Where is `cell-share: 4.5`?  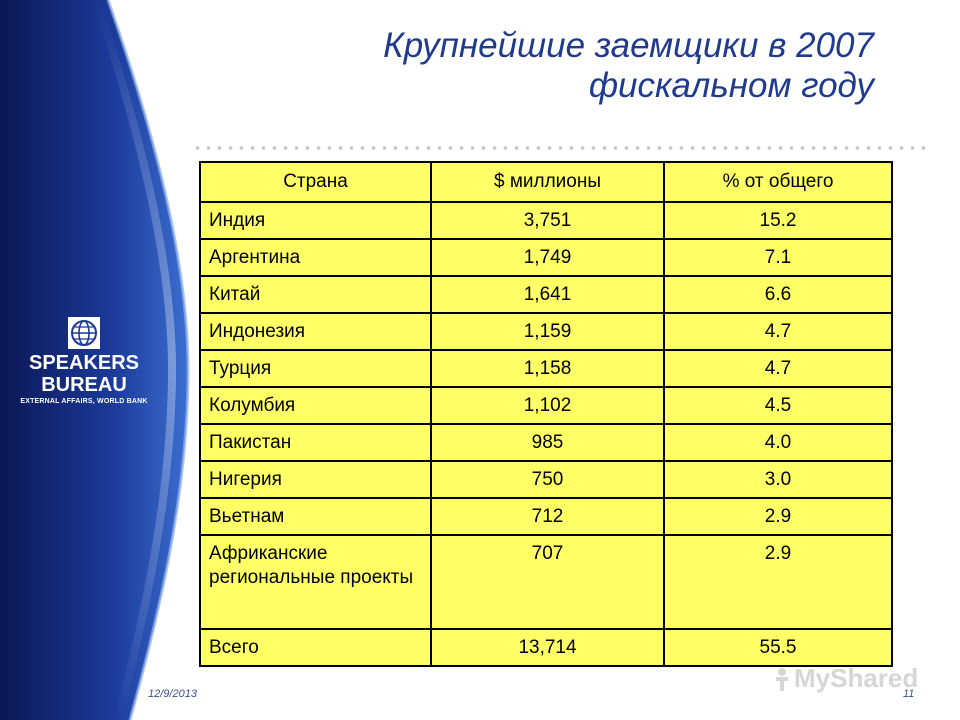 cell-share: 4.5 is located at coordinates (778, 405).